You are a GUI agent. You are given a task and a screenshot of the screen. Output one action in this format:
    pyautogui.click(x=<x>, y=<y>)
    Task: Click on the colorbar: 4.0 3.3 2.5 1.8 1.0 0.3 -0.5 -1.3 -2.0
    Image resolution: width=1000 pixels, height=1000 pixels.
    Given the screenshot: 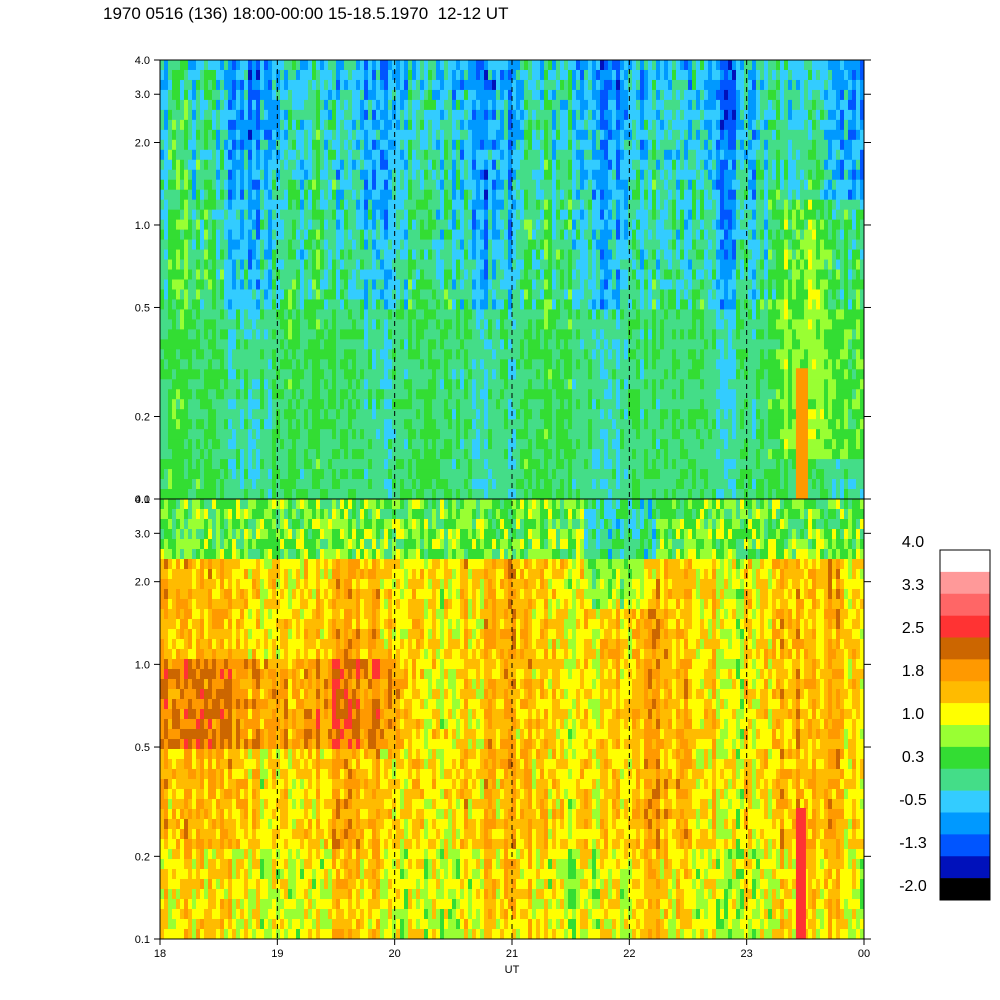 What is the action you would take?
    pyautogui.click(x=945, y=717)
    